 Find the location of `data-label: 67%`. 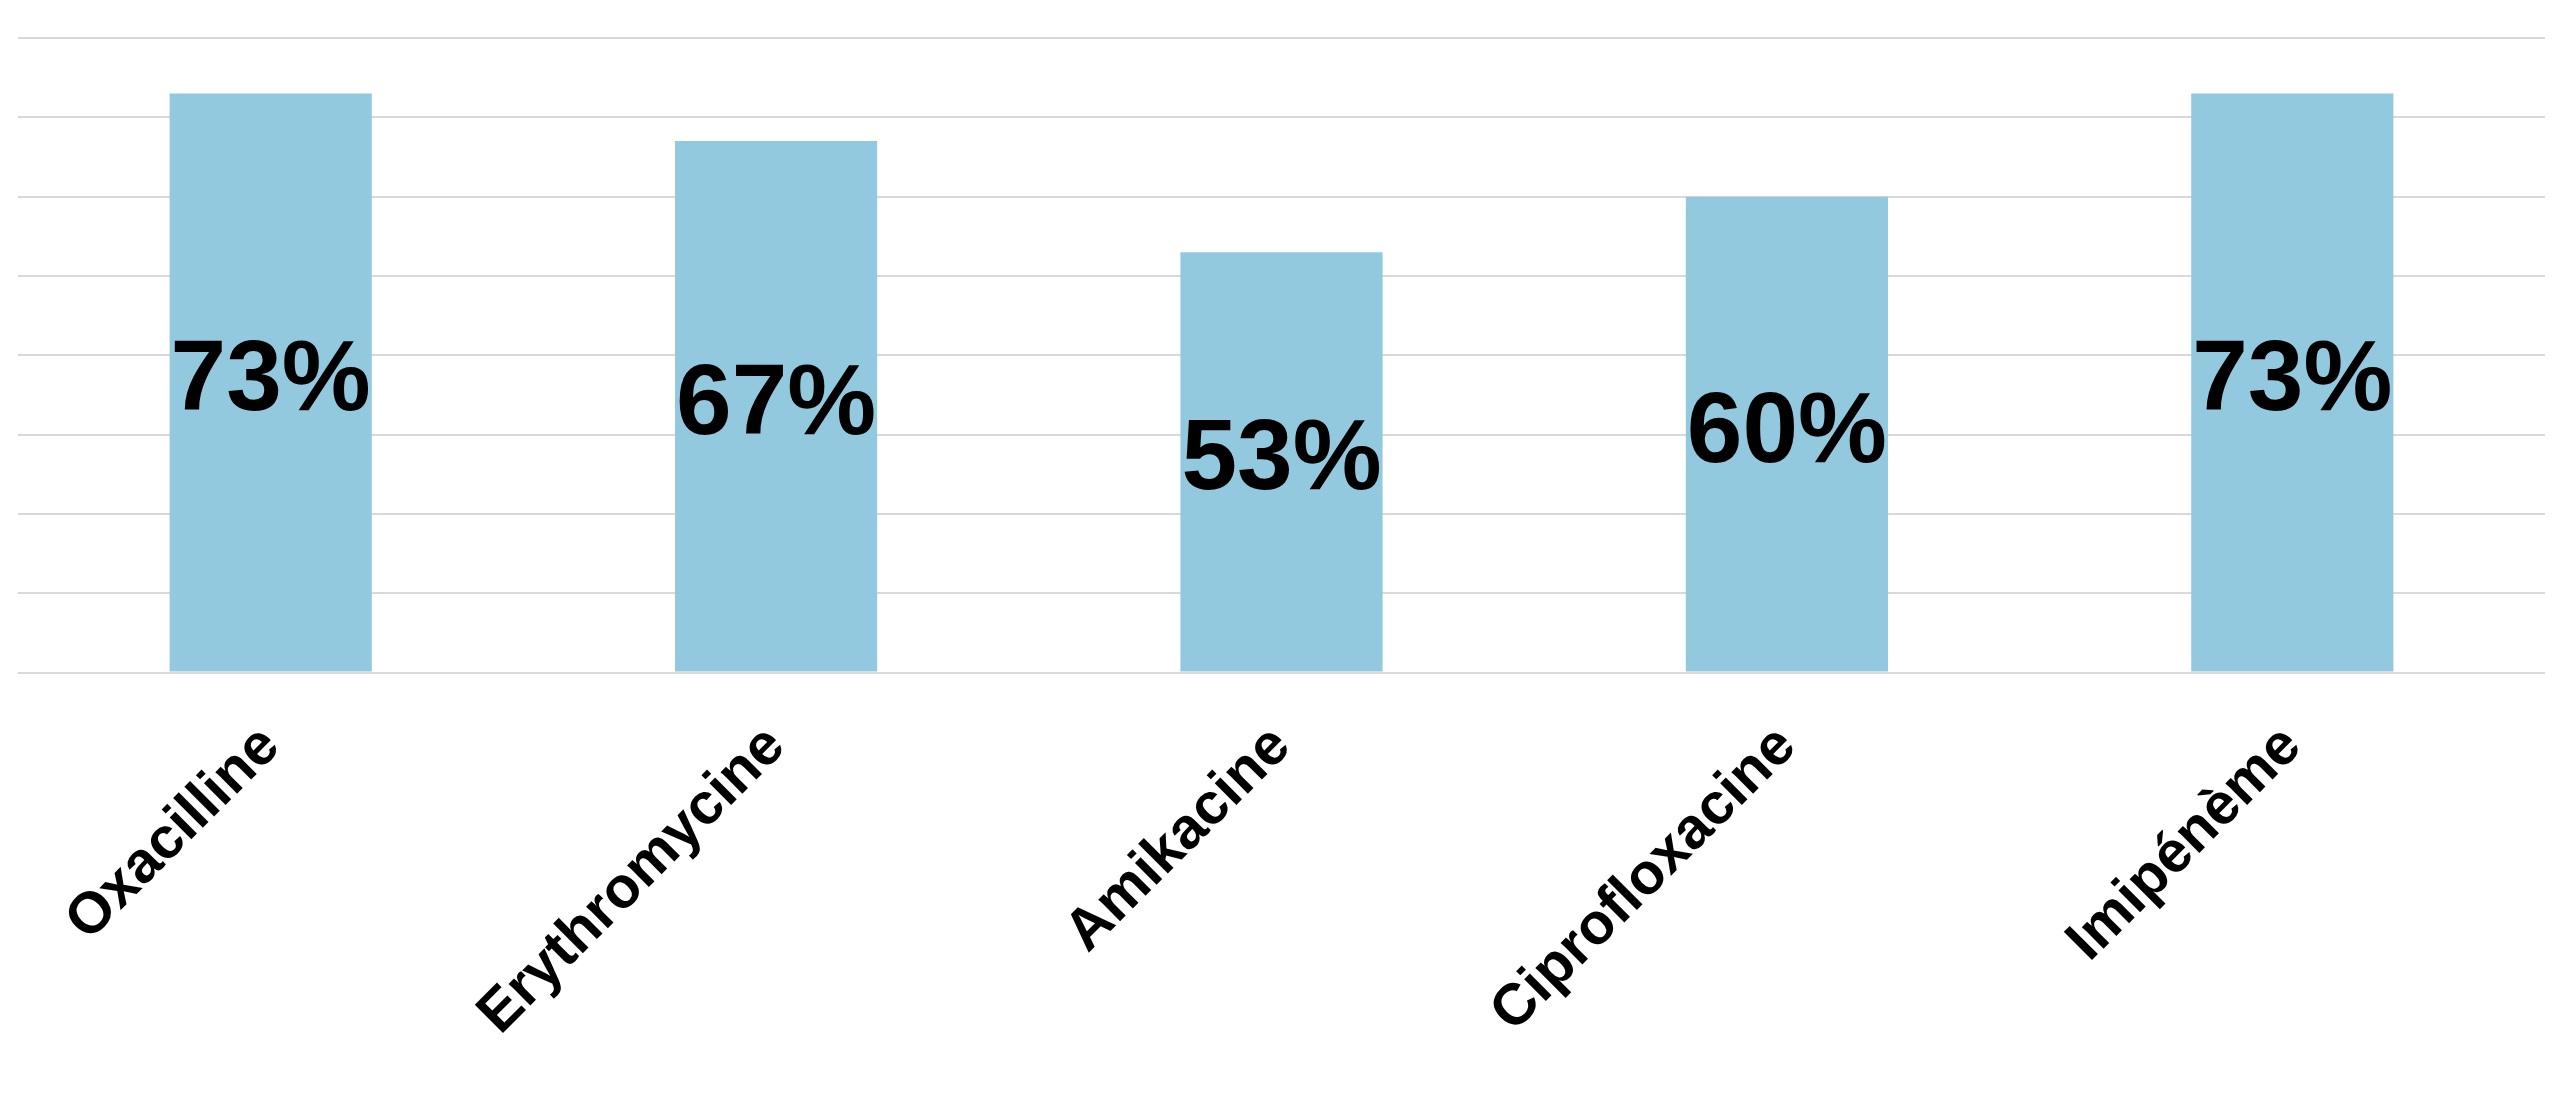

data-label: 67% is located at coordinates (776, 398).